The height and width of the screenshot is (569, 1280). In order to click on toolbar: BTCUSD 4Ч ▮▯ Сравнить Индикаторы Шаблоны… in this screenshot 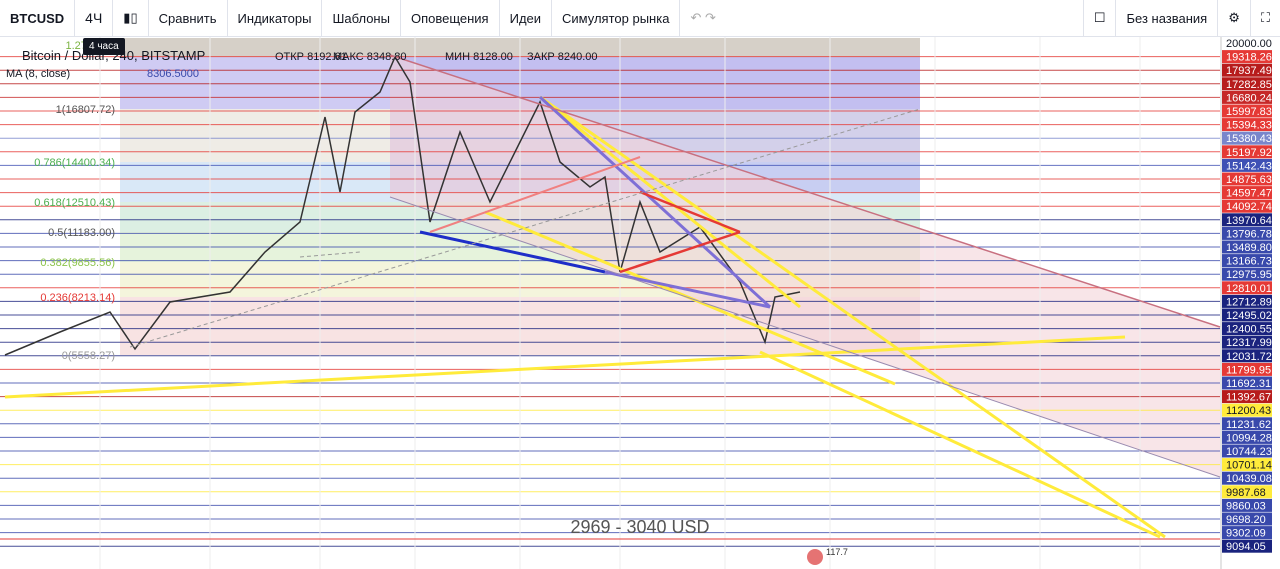, I will do `click(640, 18)`.